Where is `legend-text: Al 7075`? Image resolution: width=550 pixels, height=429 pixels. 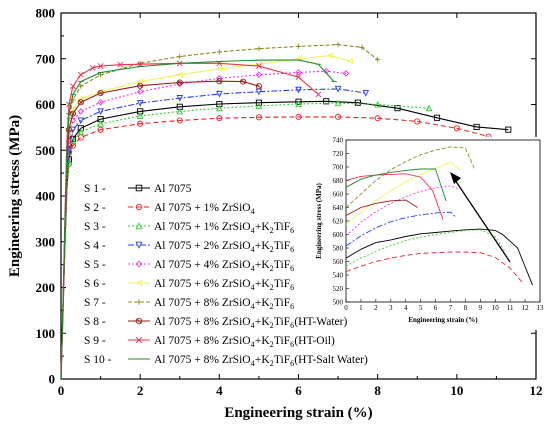
legend-text: Al 7075 is located at coordinates (173, 189).